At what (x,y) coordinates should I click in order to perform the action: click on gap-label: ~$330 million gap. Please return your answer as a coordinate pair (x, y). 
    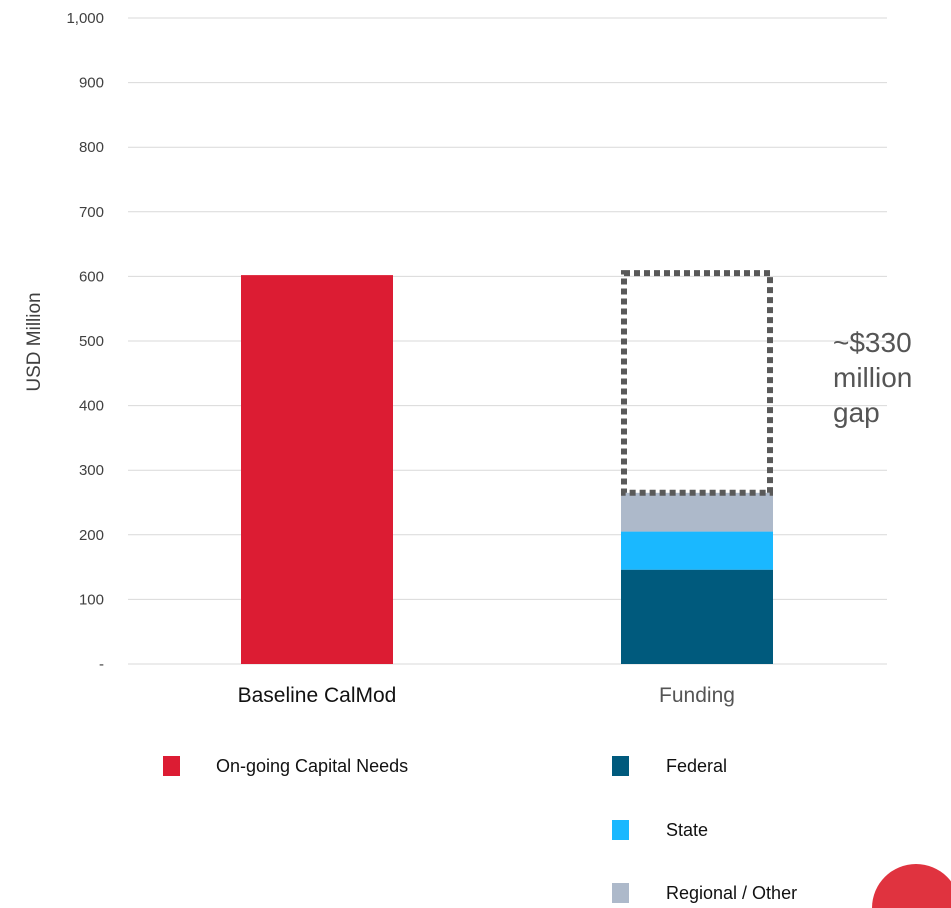
    Looking at the image, I should click on (872, 377).